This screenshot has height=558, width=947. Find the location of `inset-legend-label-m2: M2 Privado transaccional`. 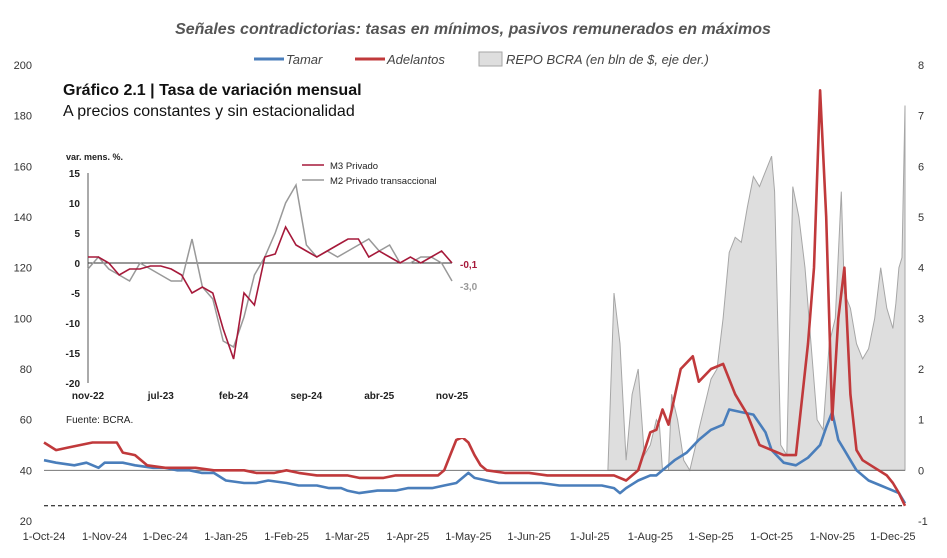

inset-legend-label-m2: M2 Privado transaccional is located at coordinates (383, 181).